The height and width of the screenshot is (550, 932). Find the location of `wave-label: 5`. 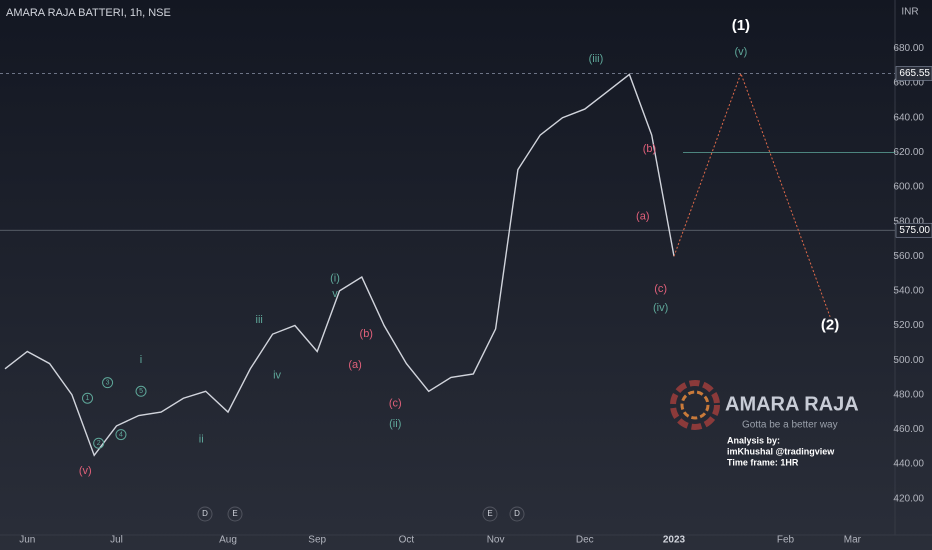

wave-label: 5 is located at coordinates (141, 391).